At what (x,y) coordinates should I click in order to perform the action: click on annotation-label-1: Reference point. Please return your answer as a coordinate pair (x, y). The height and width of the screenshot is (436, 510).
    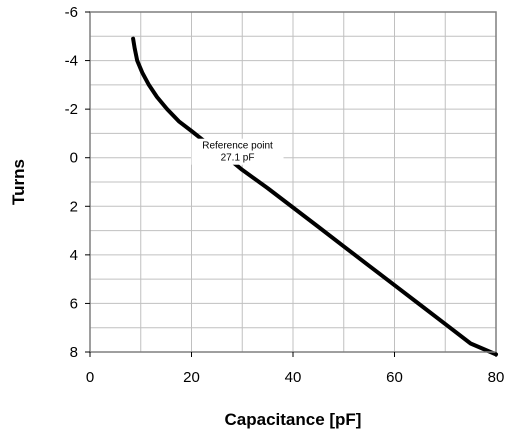
    Looking at the image, I should click on (237, 146).